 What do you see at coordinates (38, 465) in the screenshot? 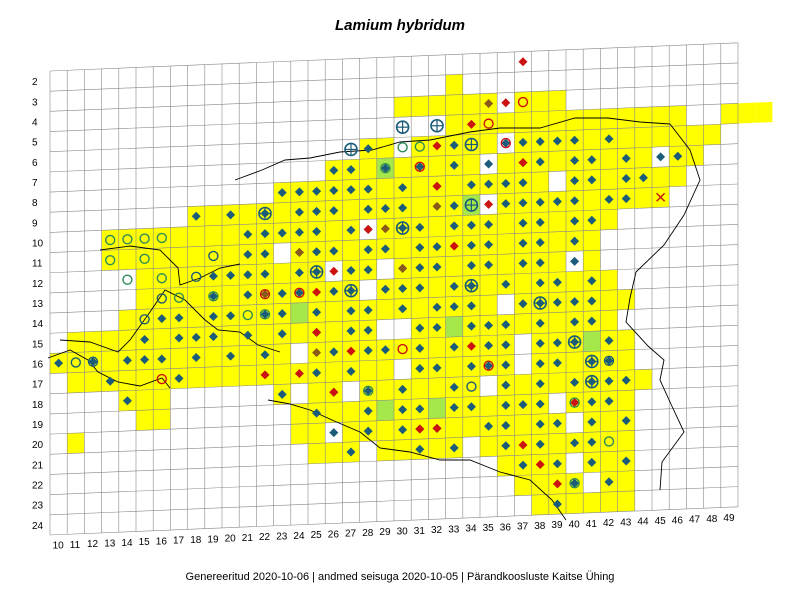
I see `row-label: 21` at bounding box center [38, 465].